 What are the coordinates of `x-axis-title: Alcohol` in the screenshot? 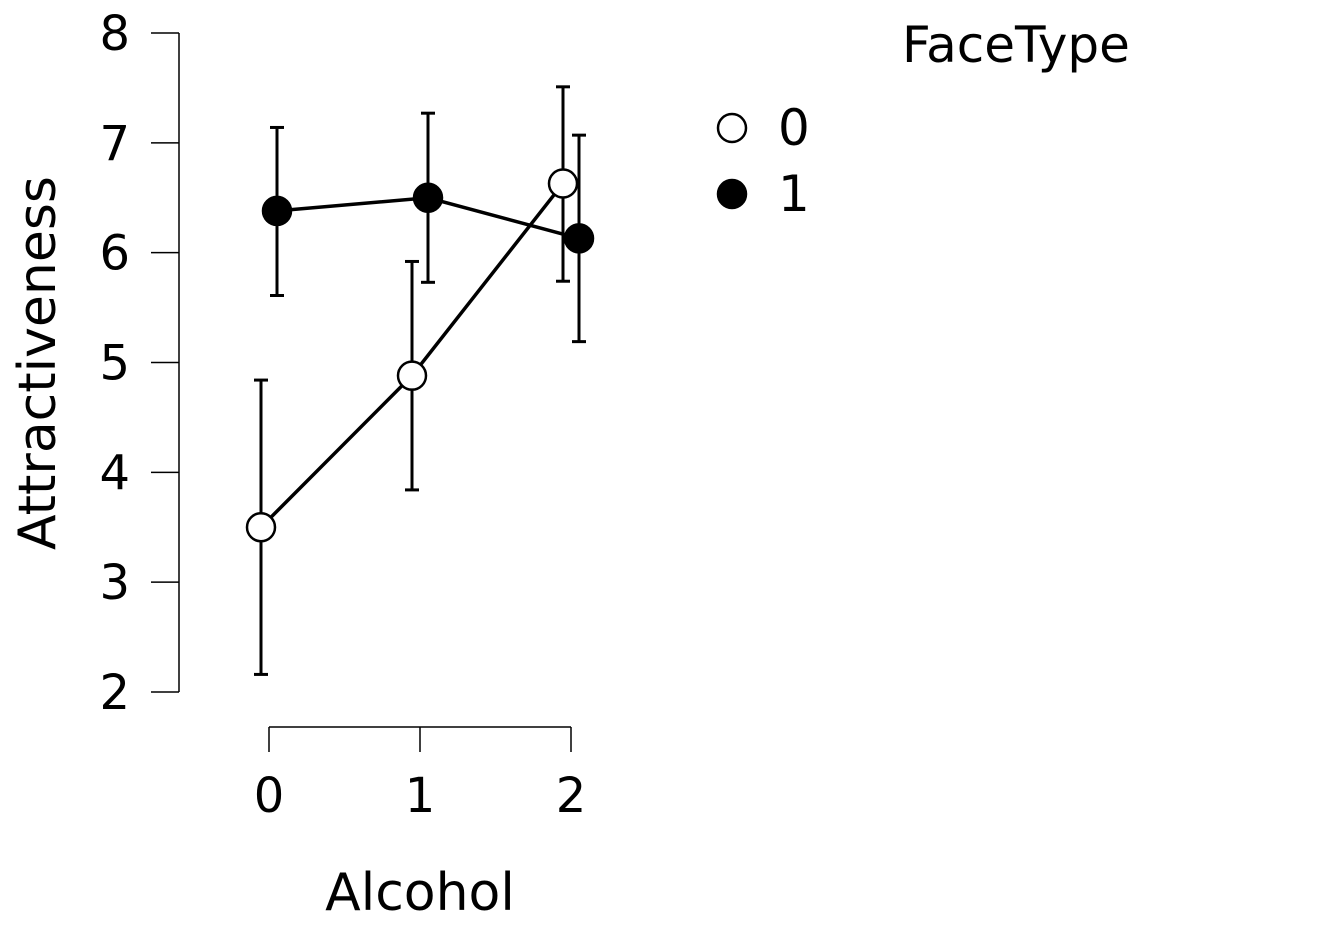 It's located at (420, 893).